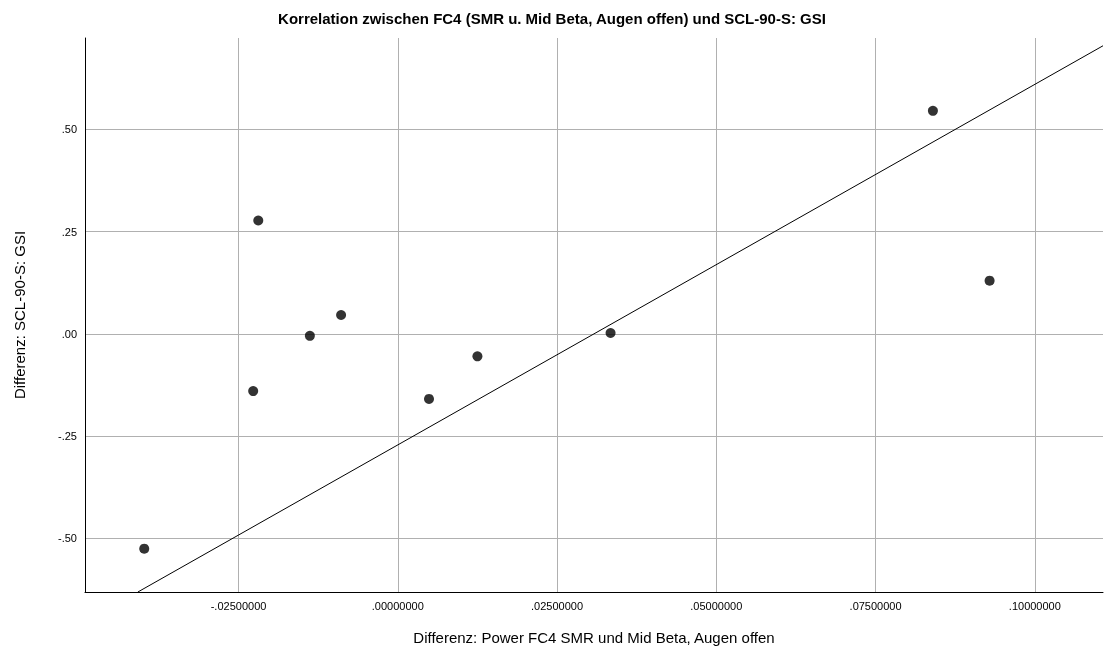  I want to click on x-tick-label: .02500000, so click(557, 605).